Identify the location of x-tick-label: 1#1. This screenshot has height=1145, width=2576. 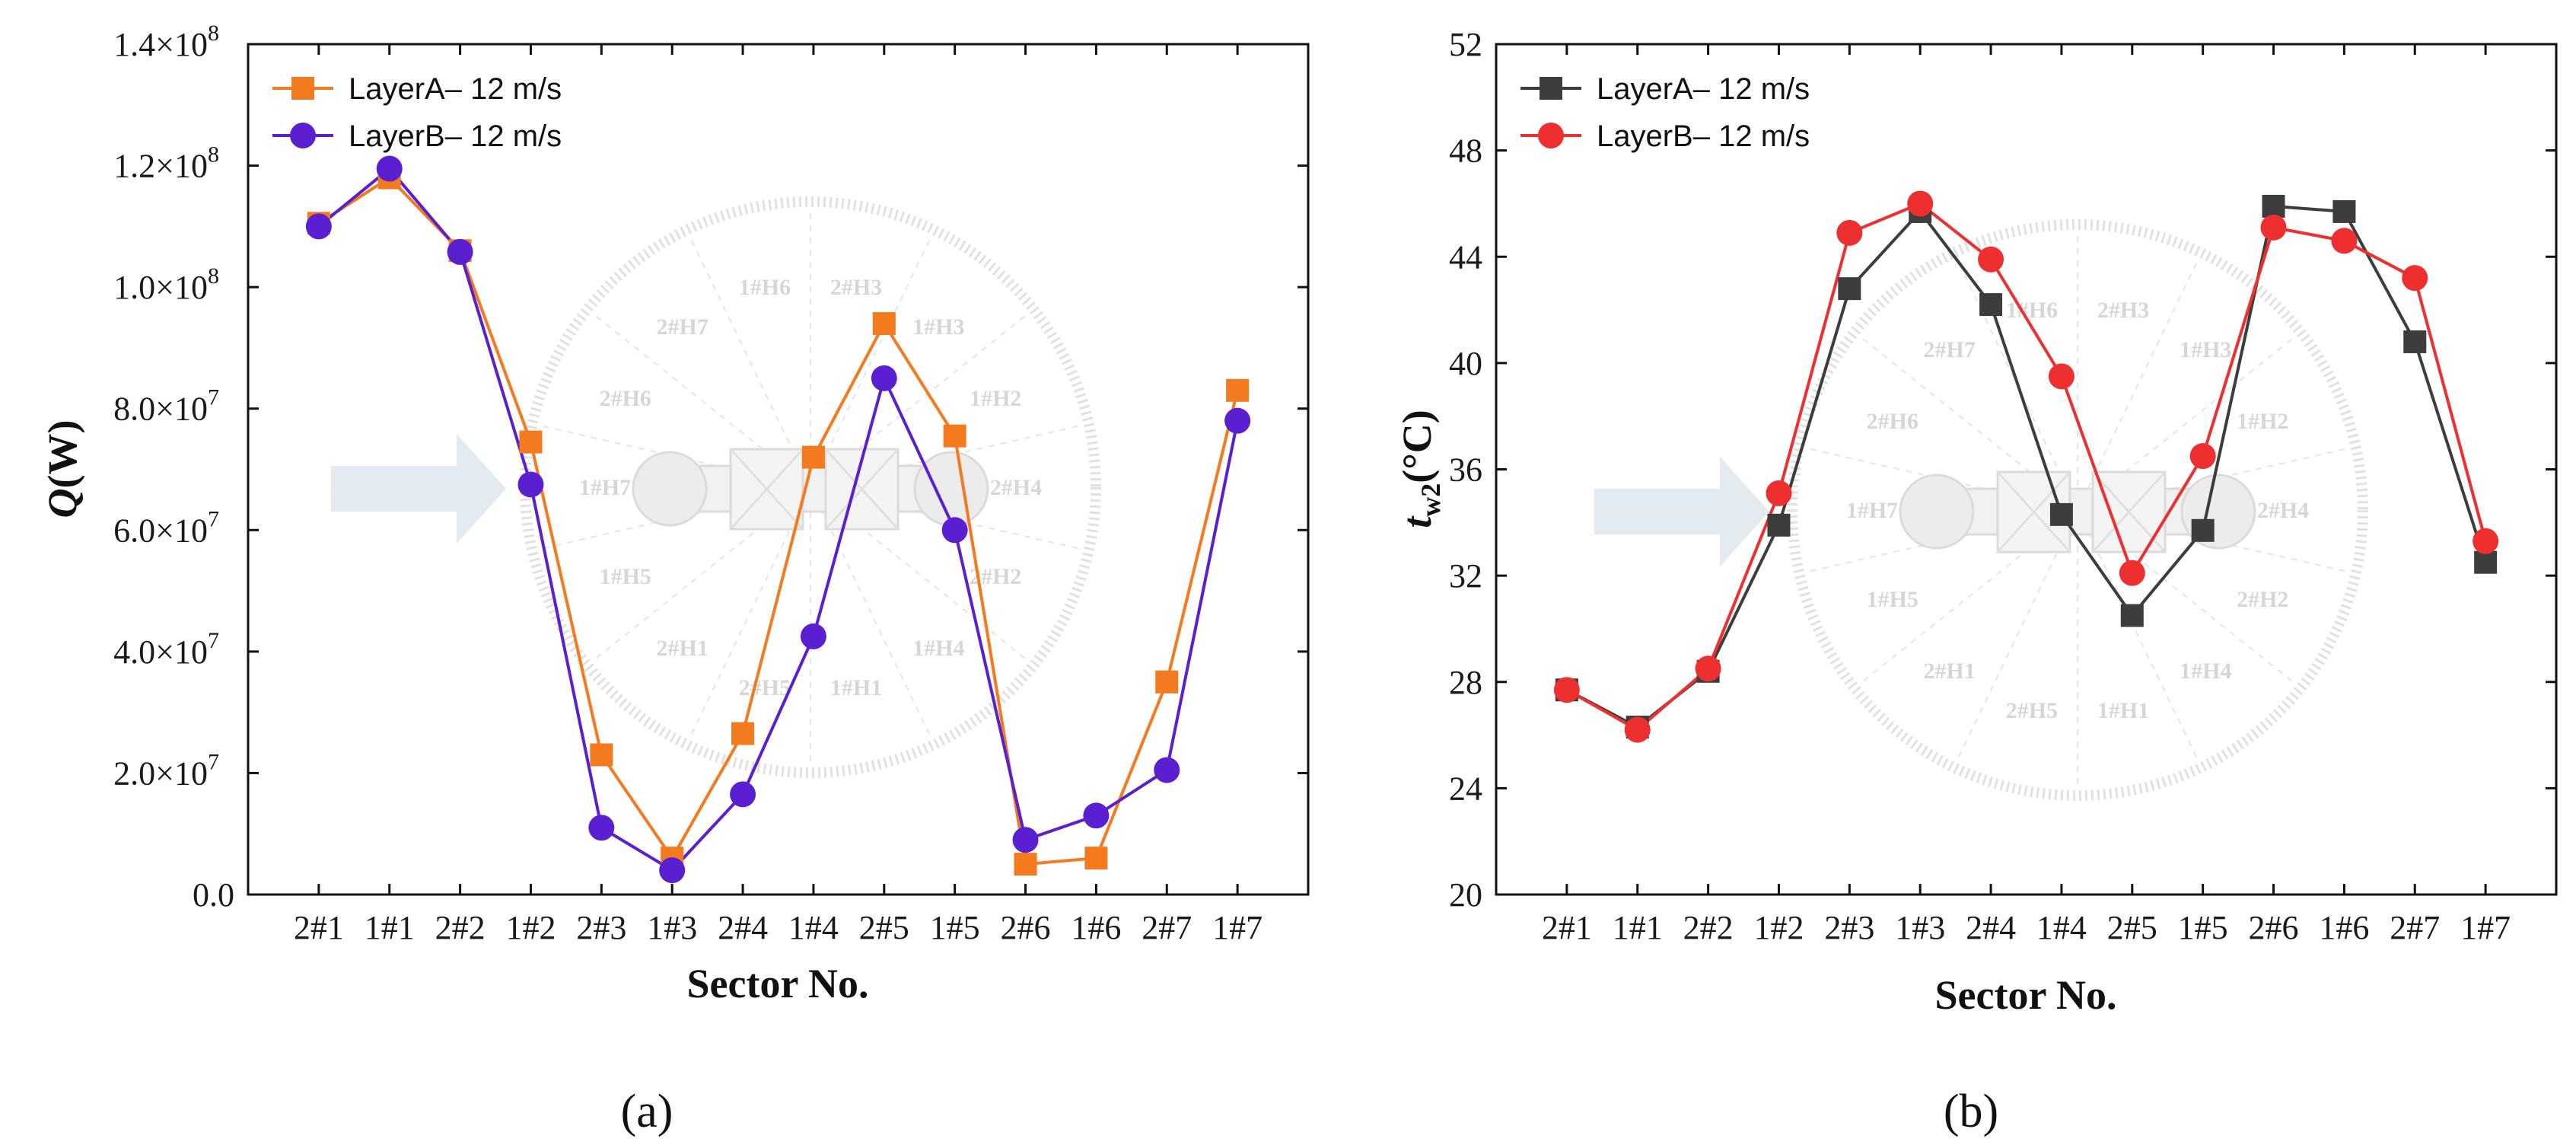
(1638, 927).